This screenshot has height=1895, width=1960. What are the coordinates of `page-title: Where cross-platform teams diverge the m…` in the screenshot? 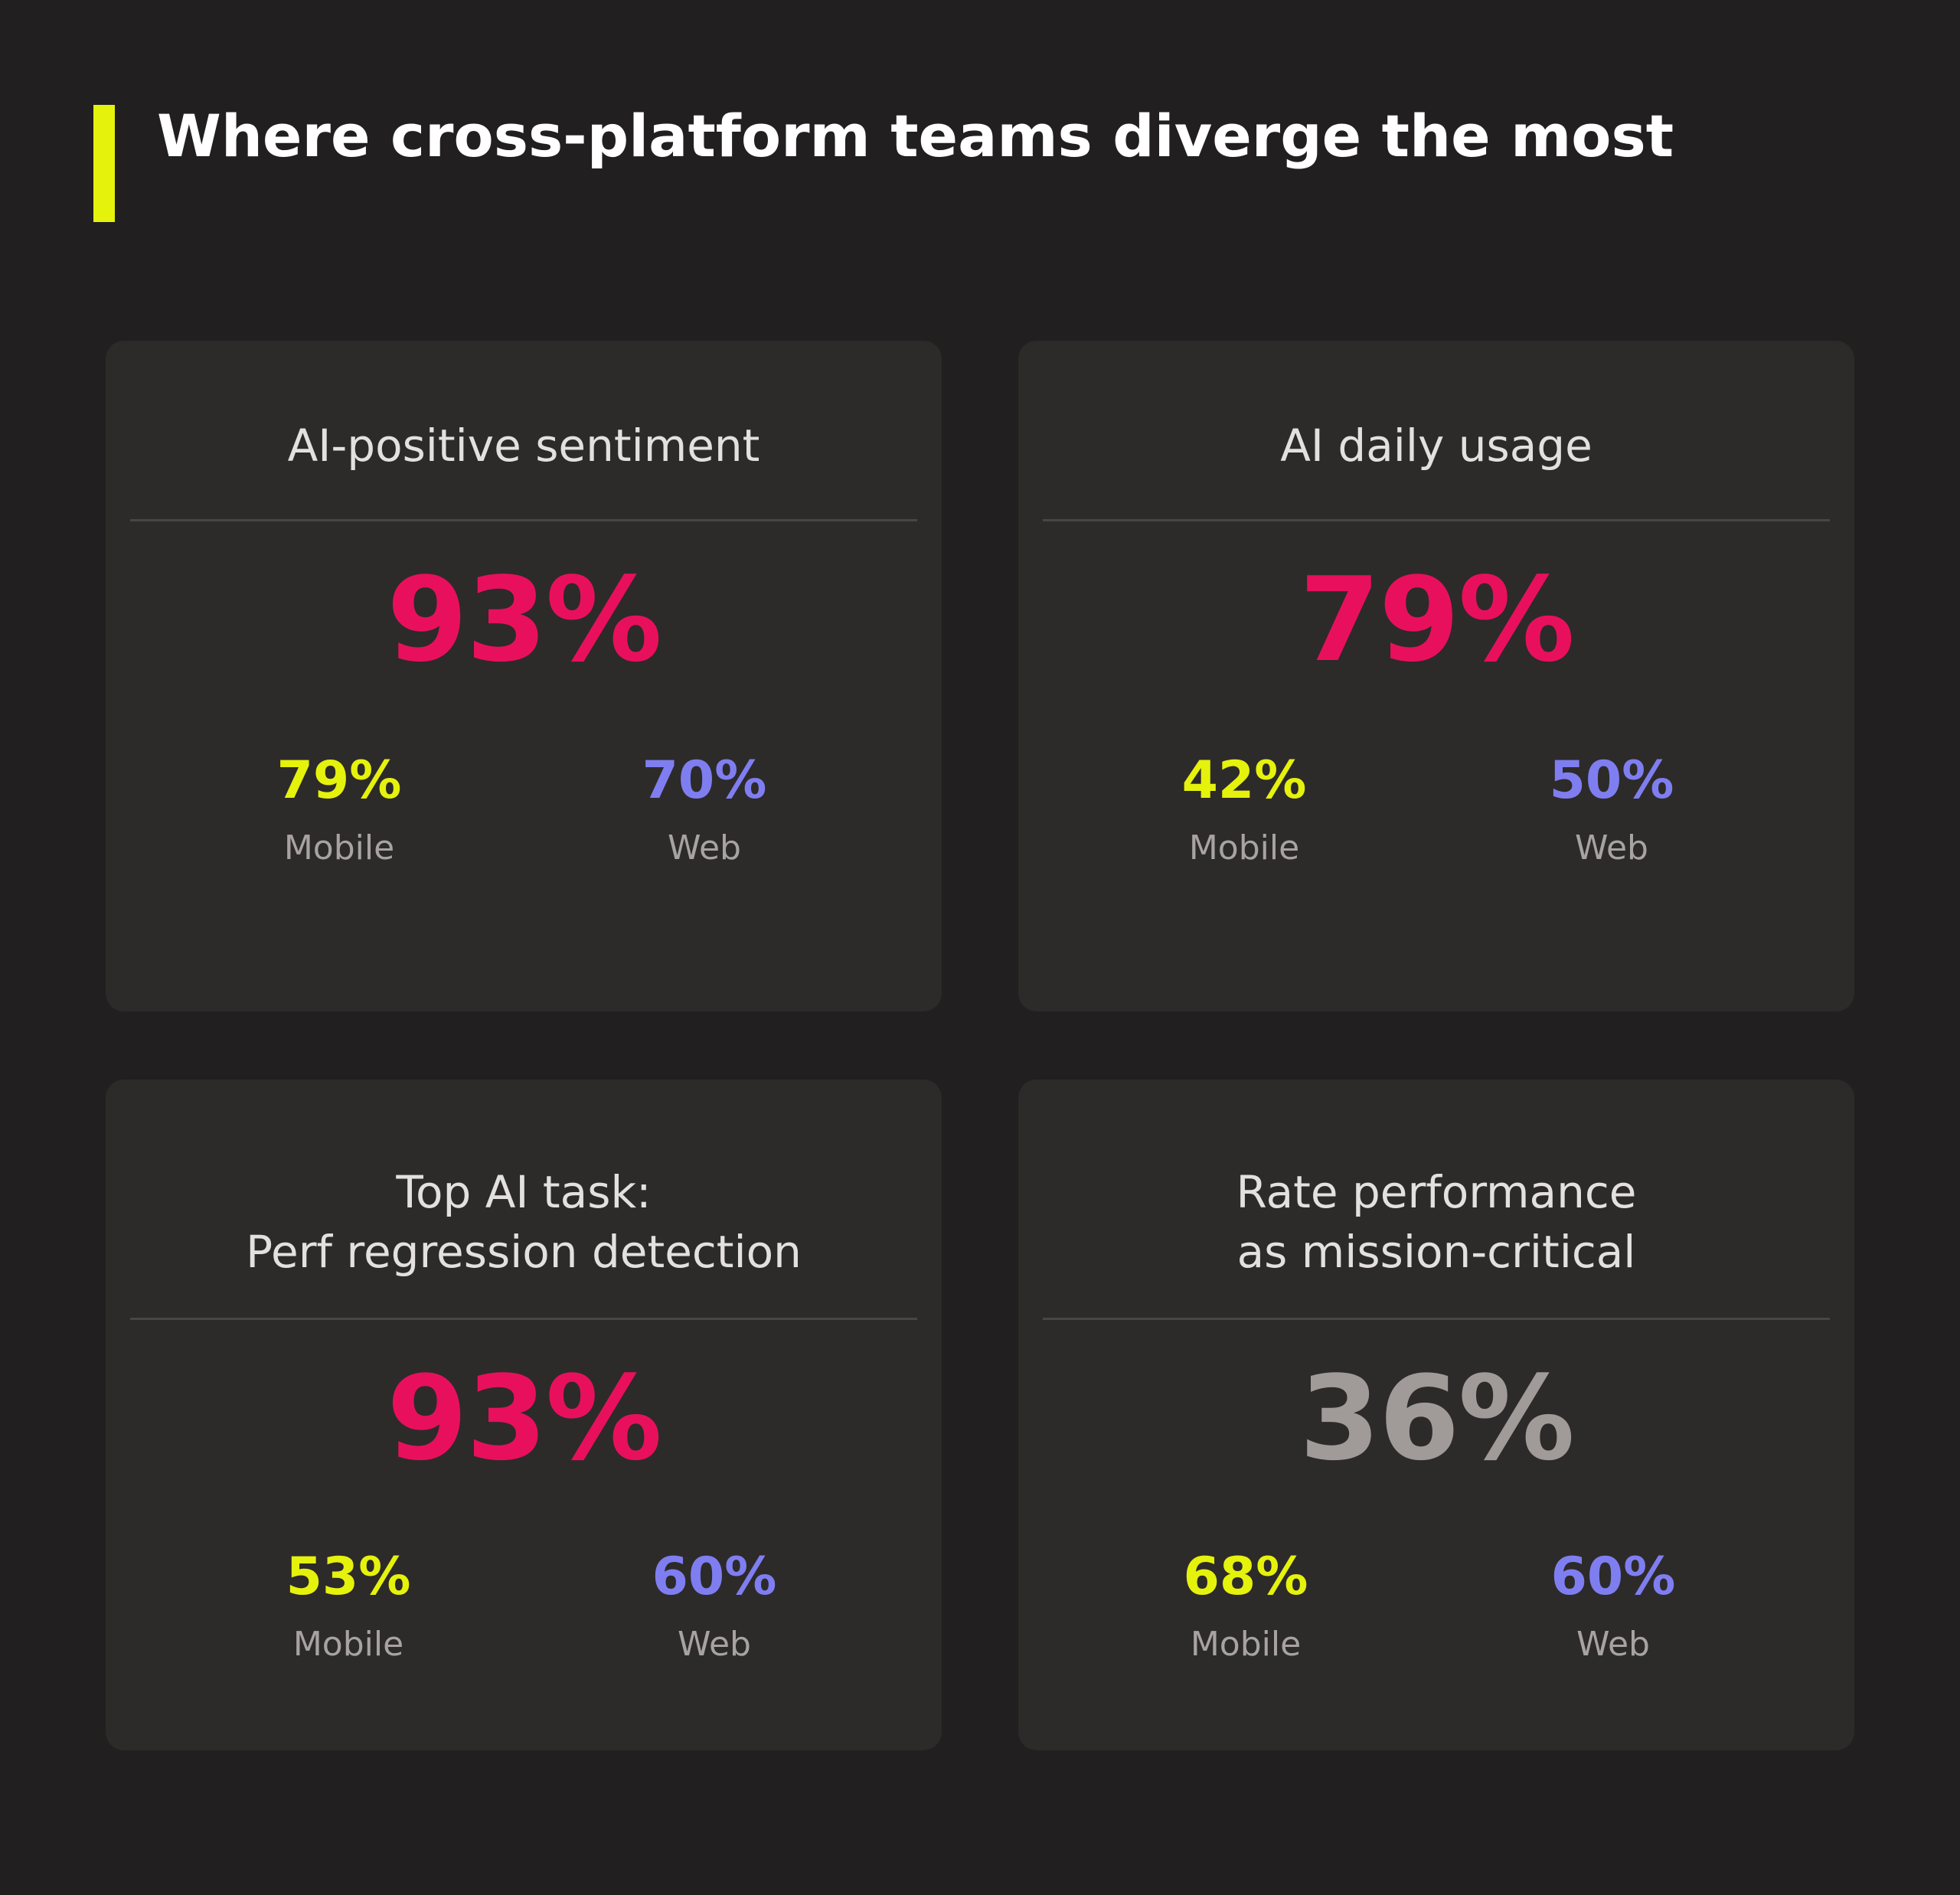 It's located at (915, 136).